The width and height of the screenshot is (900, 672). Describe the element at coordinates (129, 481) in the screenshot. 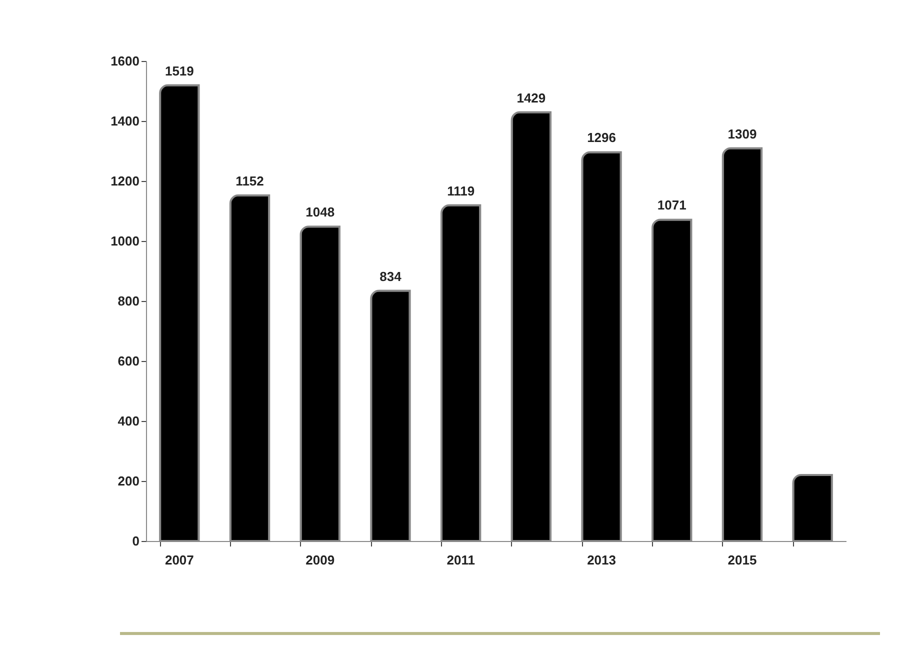

I see `y-tick-label: 200` at that location.